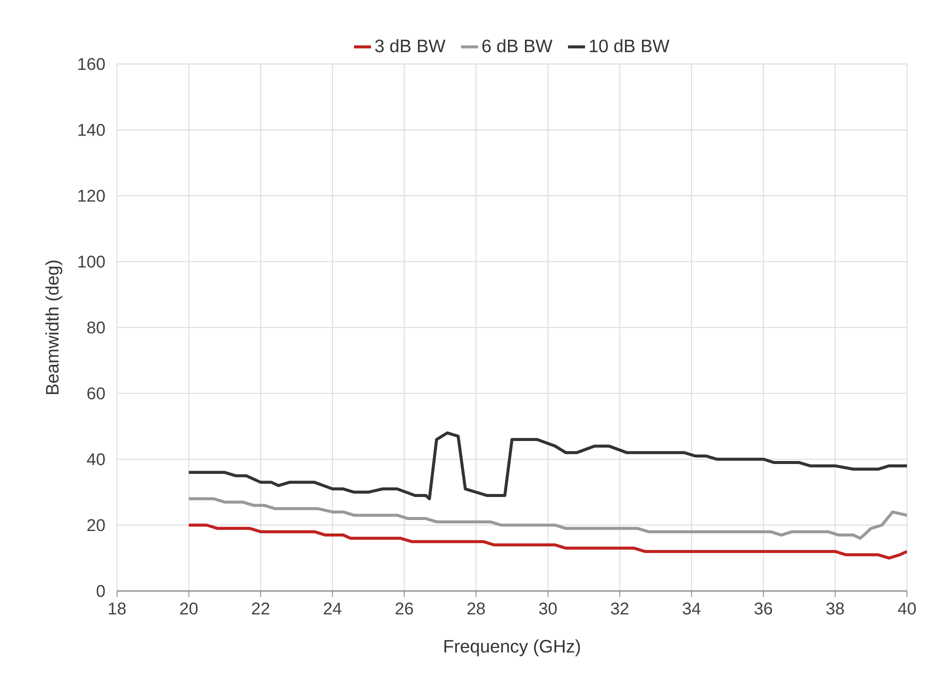 This screenshot has height=696, width=930. Describe the element at coordinates (835, 608) in the screenshot. I see `x-tick-label: 38` at that location.